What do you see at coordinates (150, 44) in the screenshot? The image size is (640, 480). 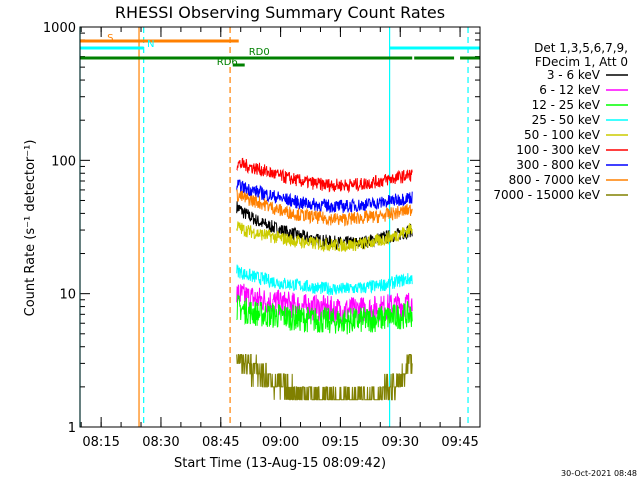 I see `annotation-label: N` at bounding box center [150, 44].